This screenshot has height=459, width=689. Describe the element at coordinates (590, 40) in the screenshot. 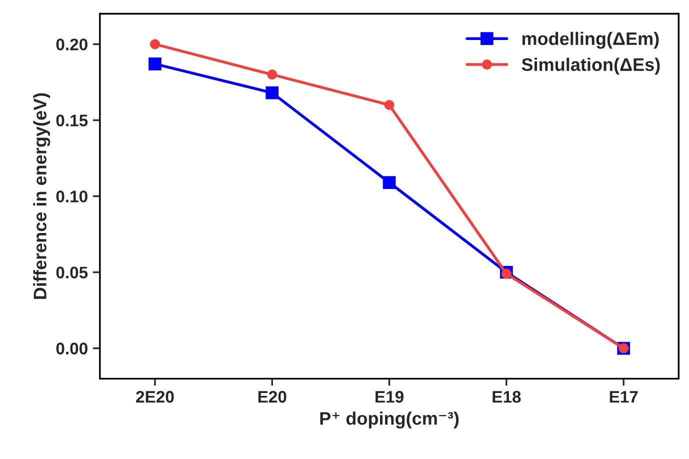

I see `legend-label: modelling(ΔEm)` at that location.